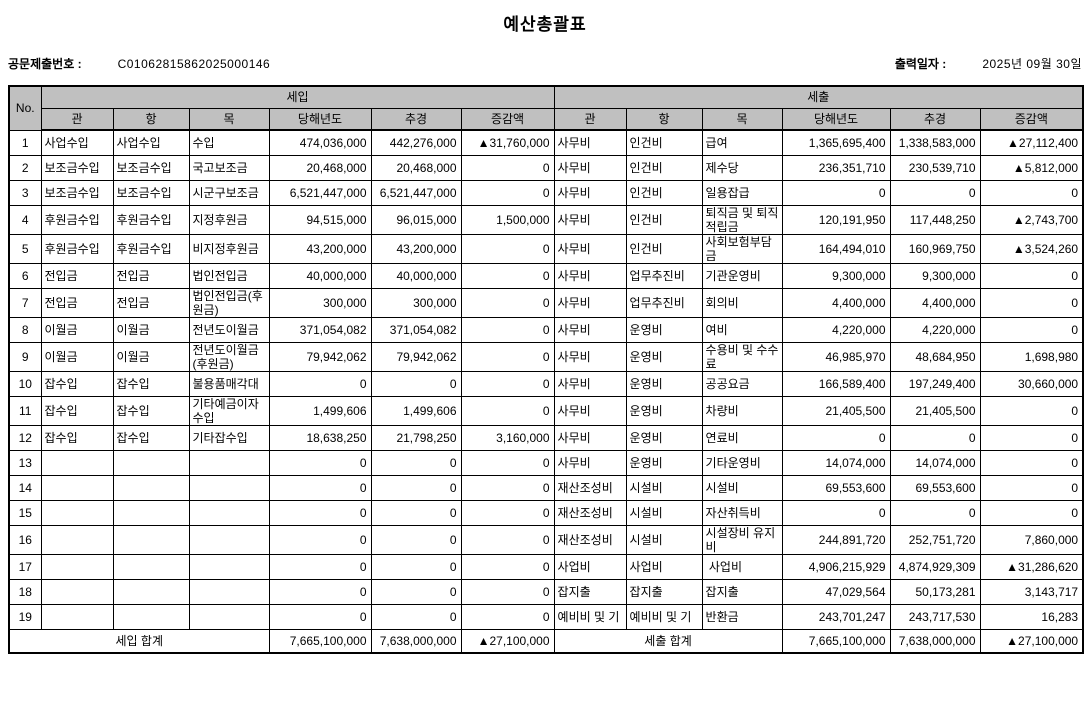 The height and width of the screenshot is (701, 1090). Describe the element at coordinates (935, 566) in the screenshot. I see `expense-supplement-cell: 4,874,929,309` at that location.